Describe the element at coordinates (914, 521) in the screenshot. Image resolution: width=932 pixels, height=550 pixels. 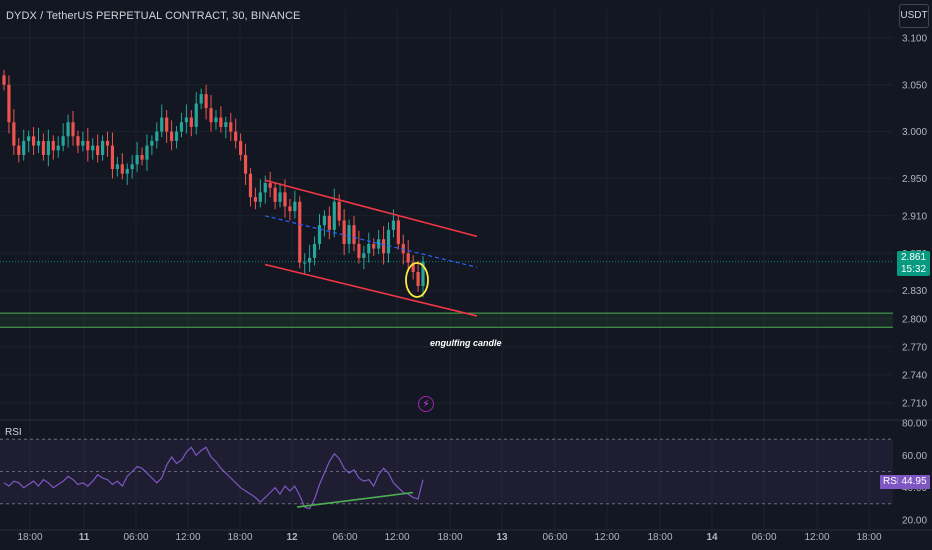
I see `rsi-tick-label: 20.00` at that location.